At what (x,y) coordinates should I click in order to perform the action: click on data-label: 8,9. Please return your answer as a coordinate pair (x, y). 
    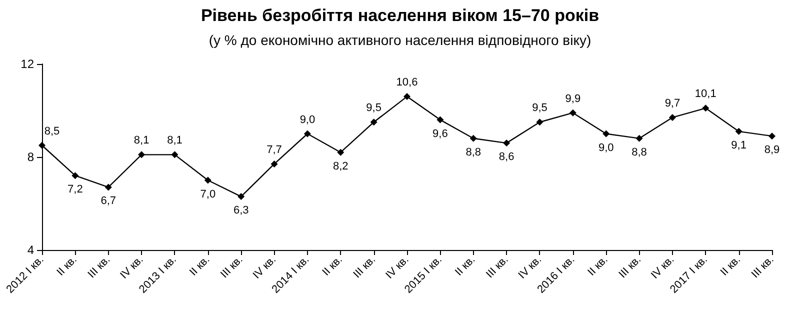
    Looking at the image, I should click on (772, 150).